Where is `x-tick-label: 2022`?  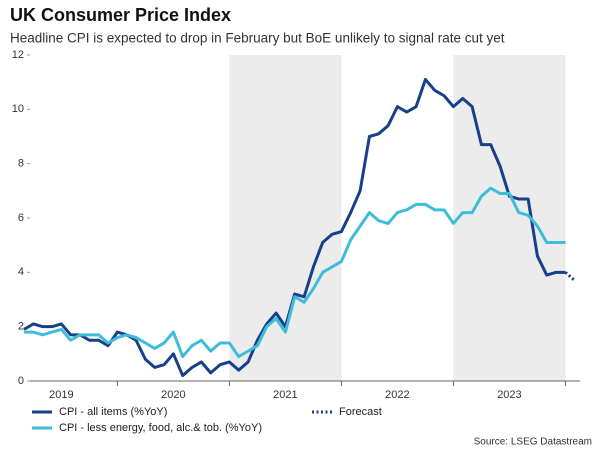 x-tick-label: 2022 is located at coordinates (397, 395).